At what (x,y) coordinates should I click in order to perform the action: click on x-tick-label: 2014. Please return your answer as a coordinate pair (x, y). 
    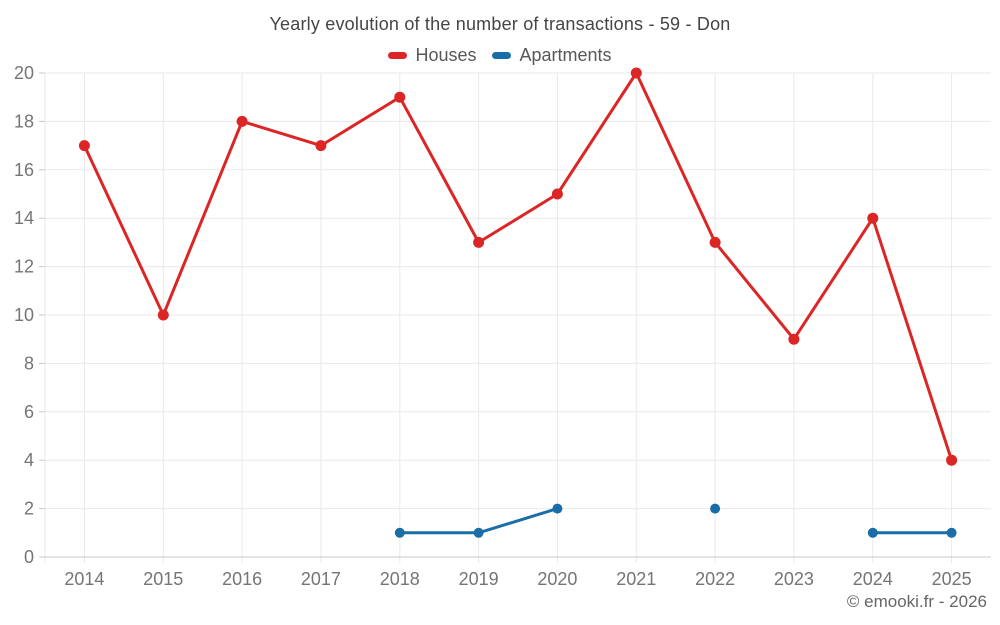
    Looking at the image, I should click on (84, 579).